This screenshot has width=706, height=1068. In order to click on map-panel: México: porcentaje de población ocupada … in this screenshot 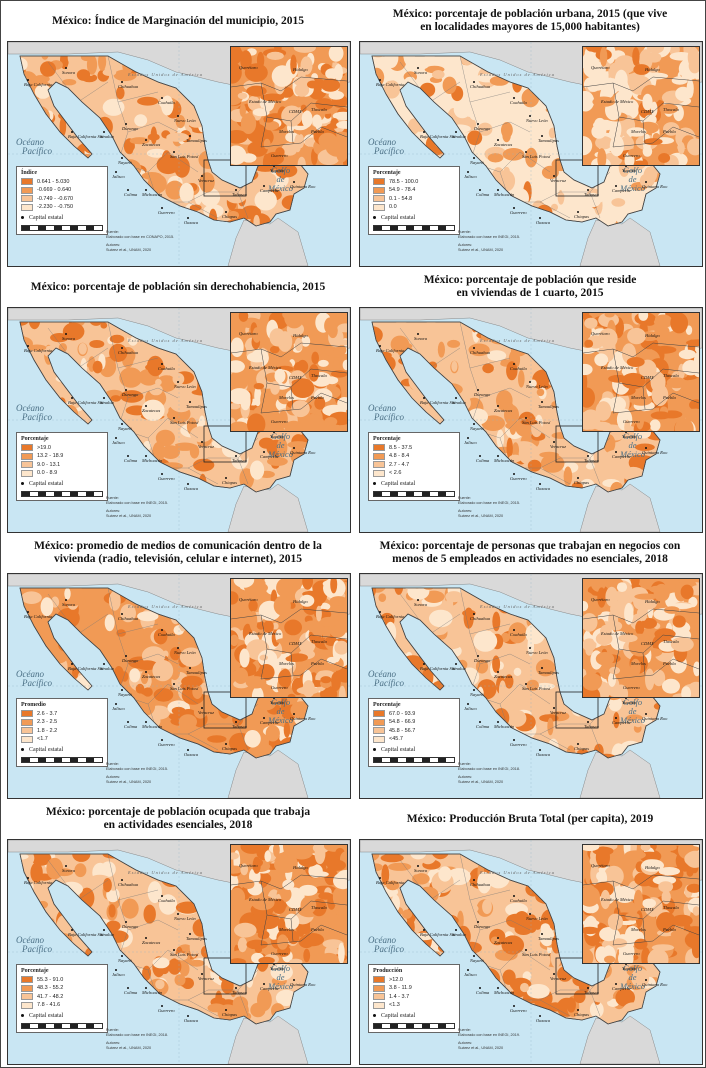, I will do `click(178, 934)`.